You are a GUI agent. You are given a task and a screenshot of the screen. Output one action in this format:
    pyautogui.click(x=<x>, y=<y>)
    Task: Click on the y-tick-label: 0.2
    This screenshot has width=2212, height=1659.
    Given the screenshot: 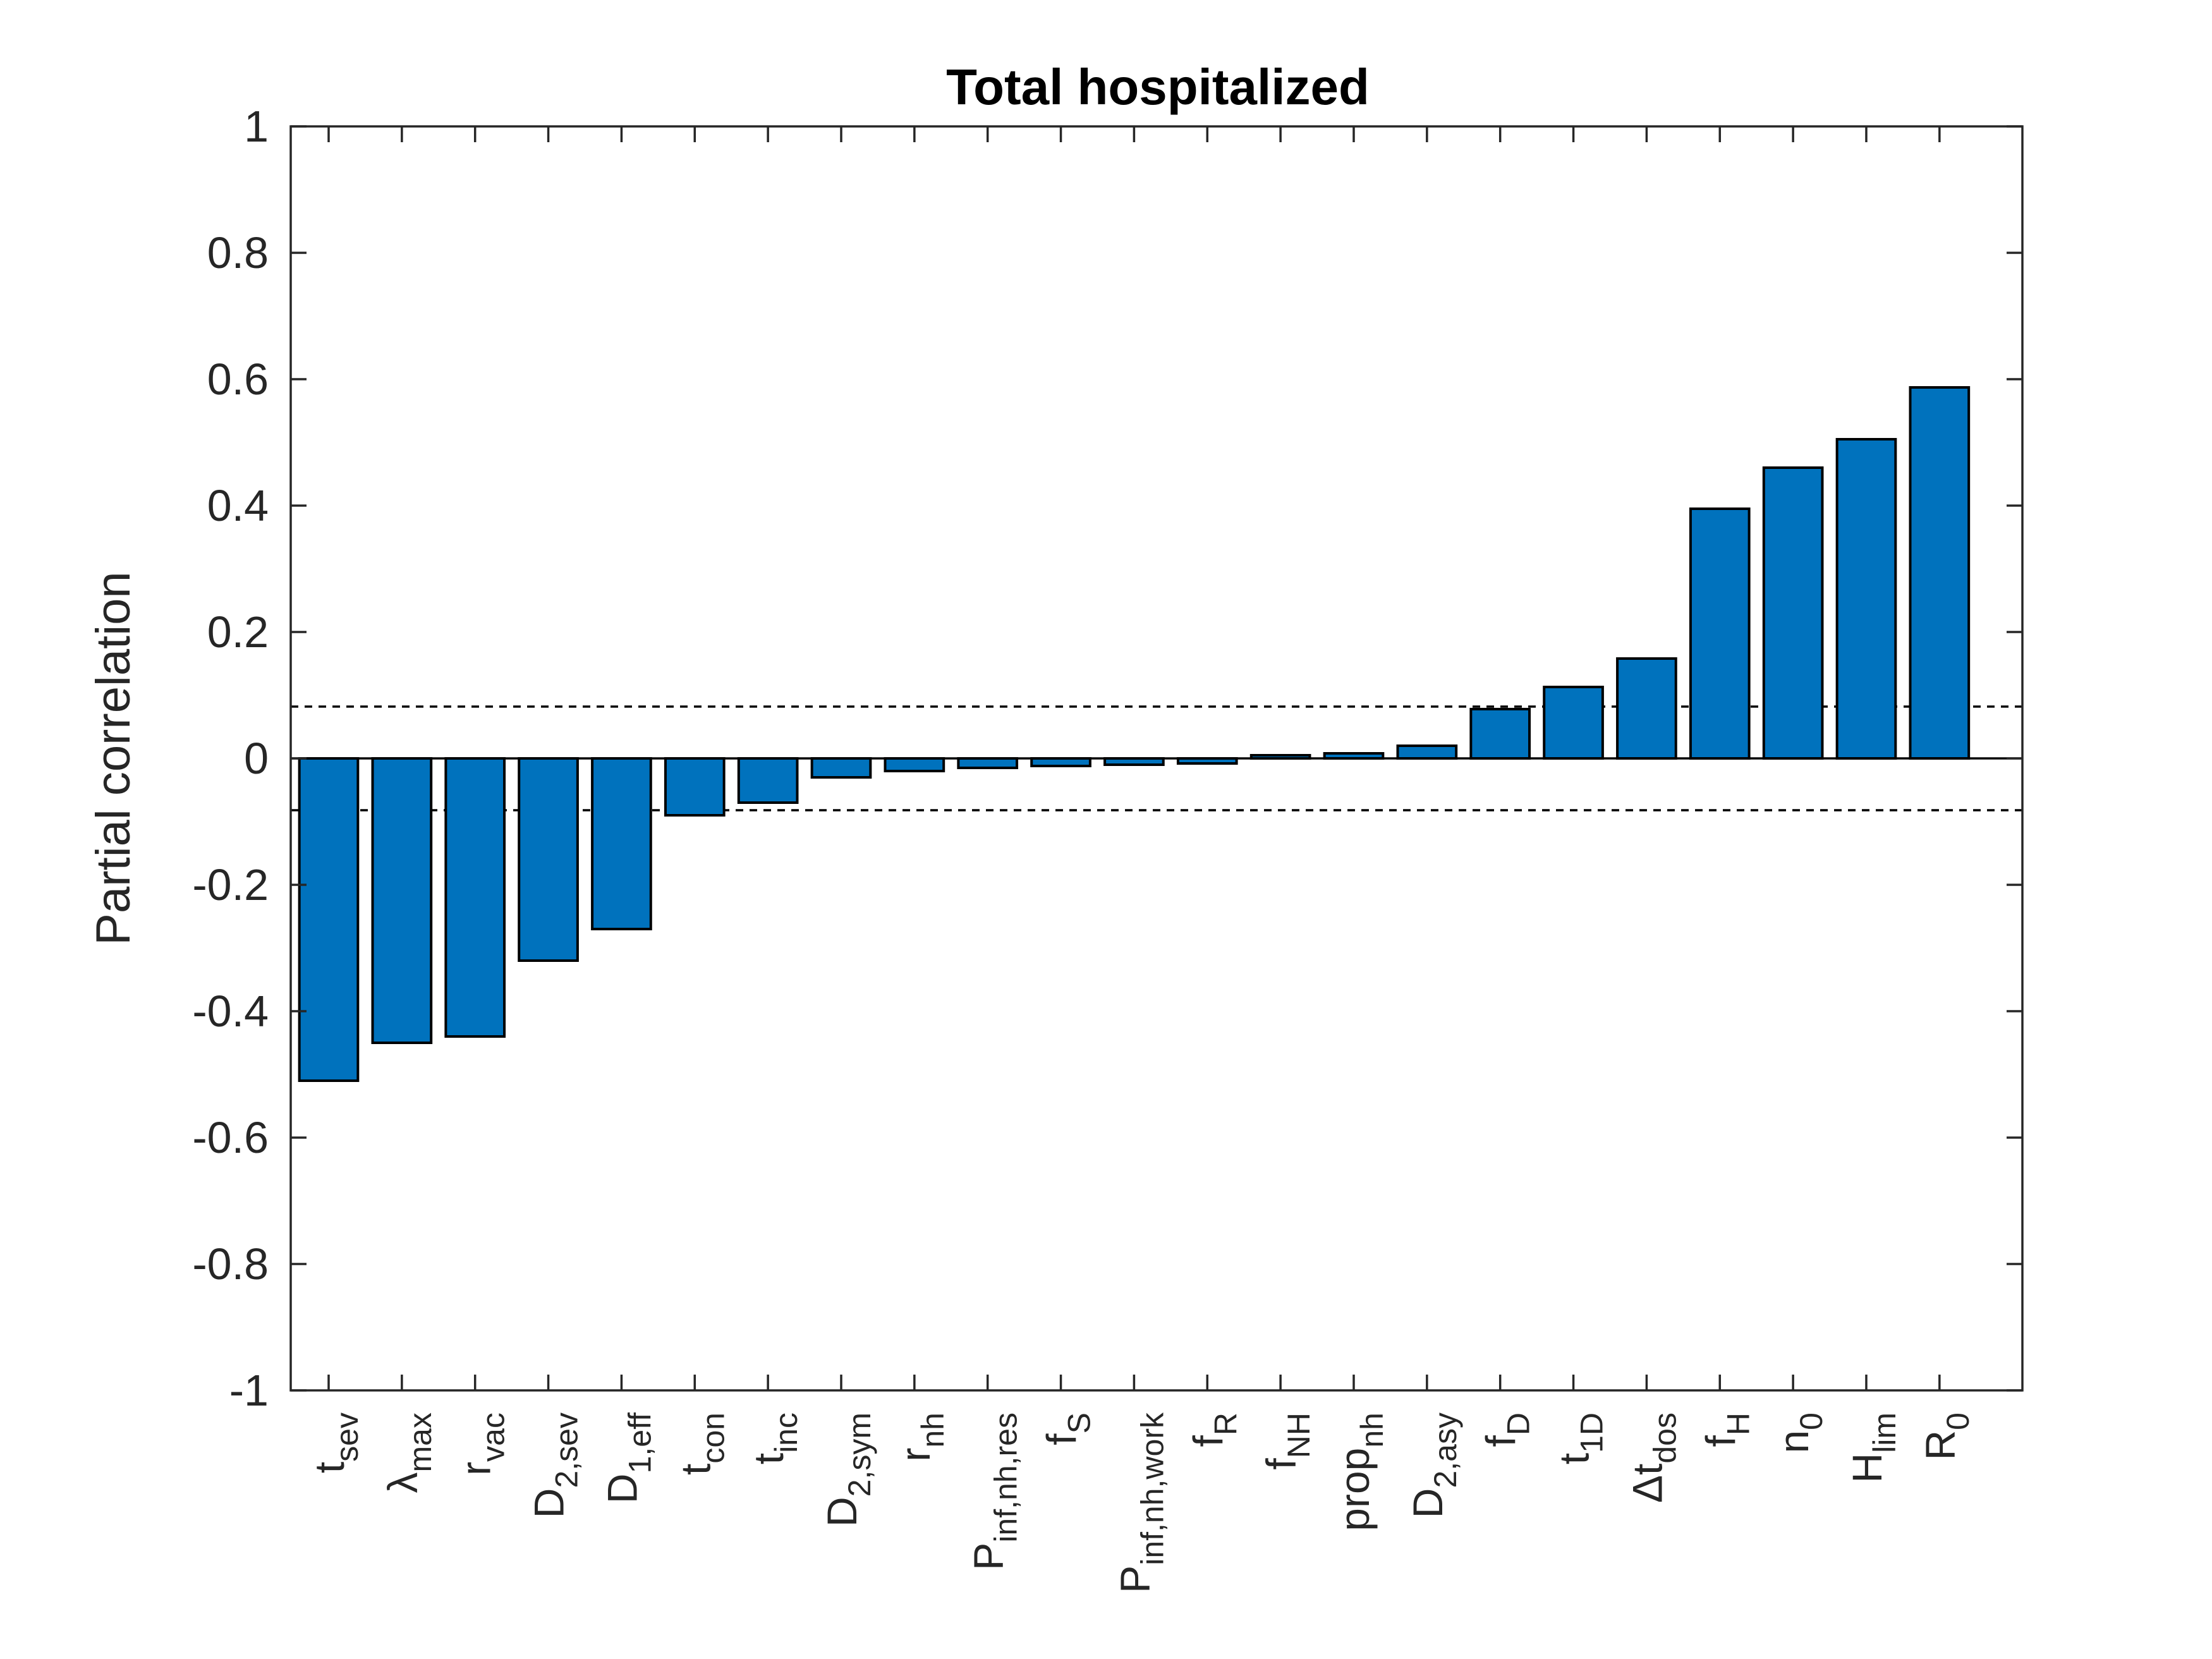 What is the action you would take?
    pyautogui.click(x=238, y=632)
    